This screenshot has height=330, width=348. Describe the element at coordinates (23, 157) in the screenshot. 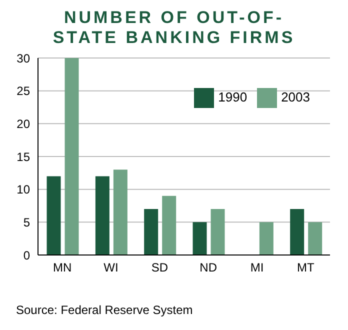

I see `y-tick-label: 15` at that location.